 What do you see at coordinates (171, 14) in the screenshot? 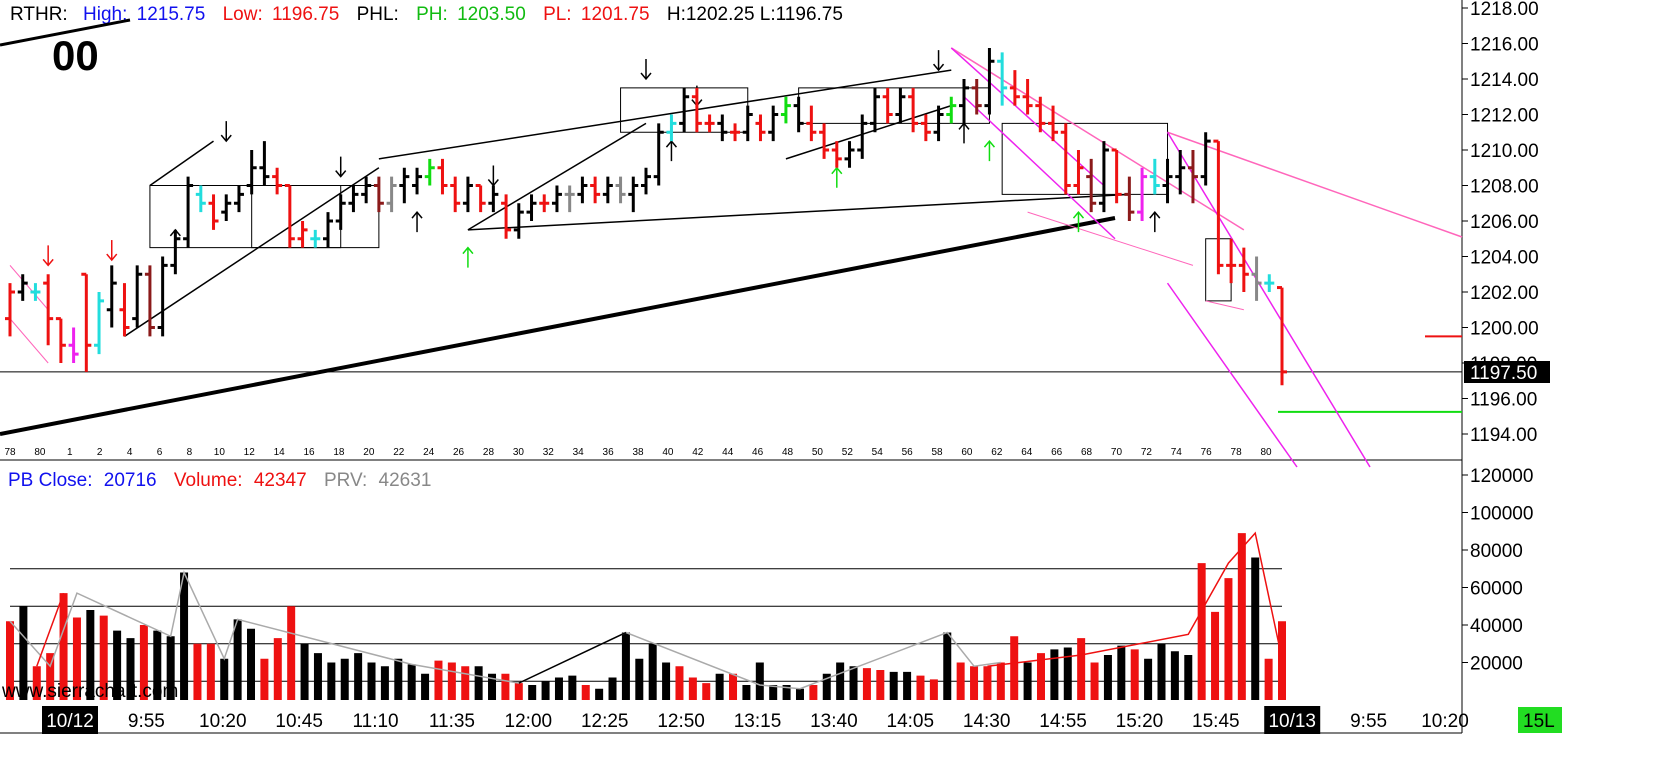
I see `high-value: 1215.75` at bounding box center [171, 14].